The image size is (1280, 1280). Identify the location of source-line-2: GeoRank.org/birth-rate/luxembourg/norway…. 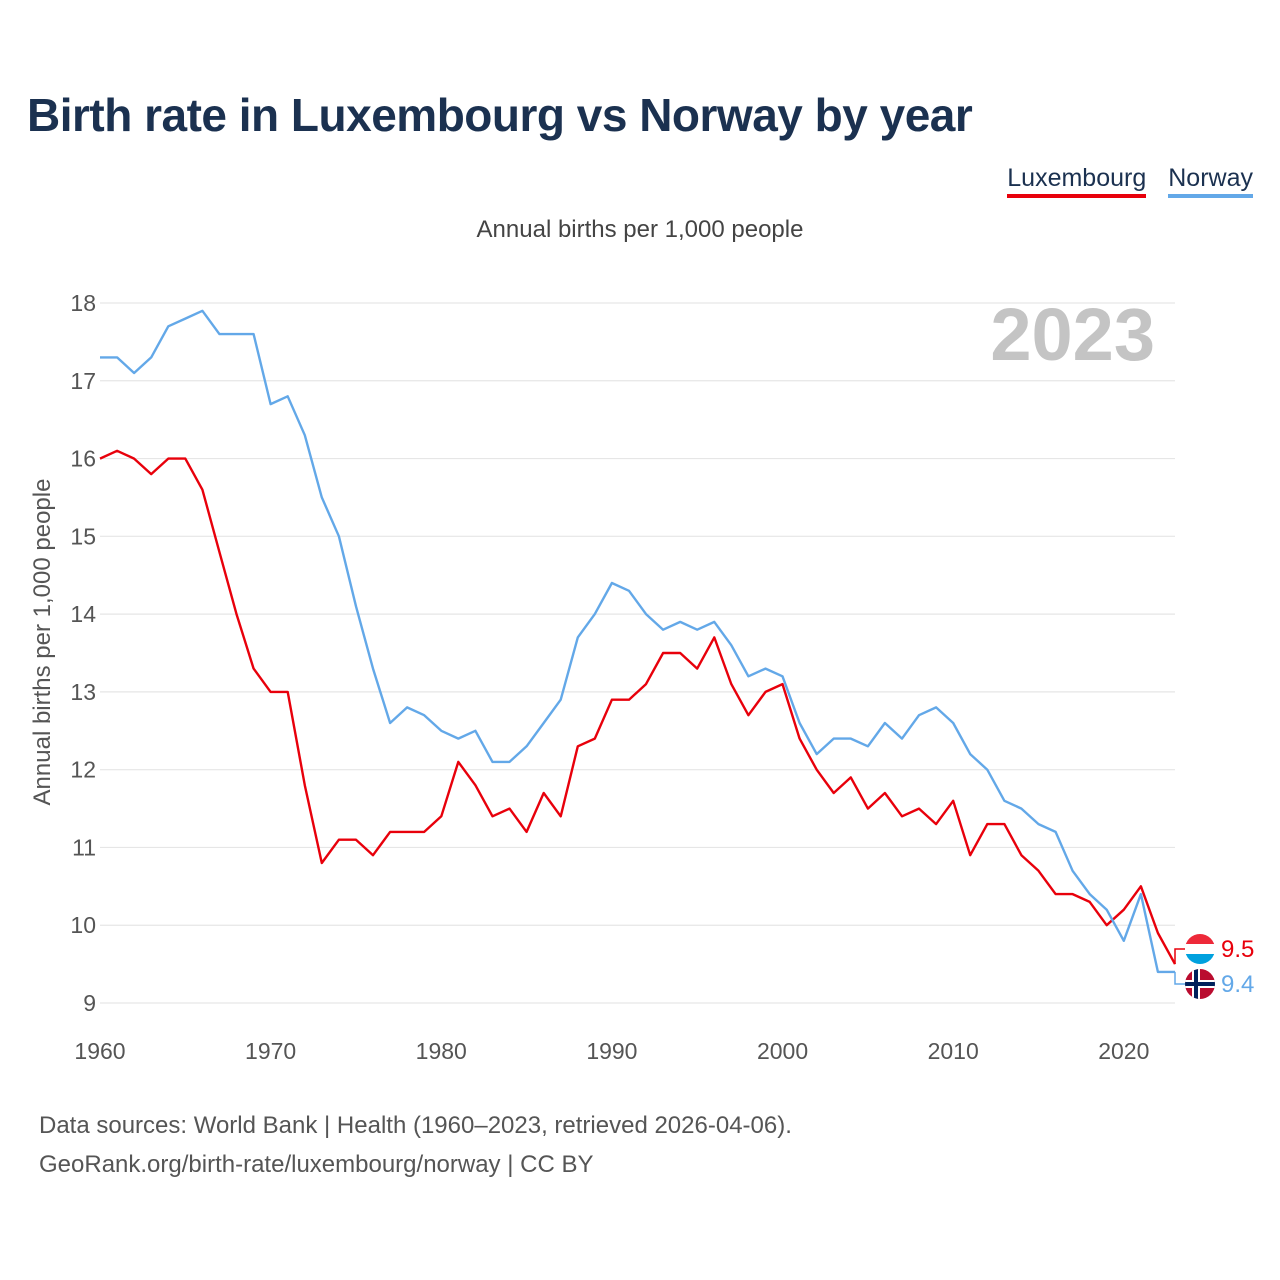
(316, 1164).